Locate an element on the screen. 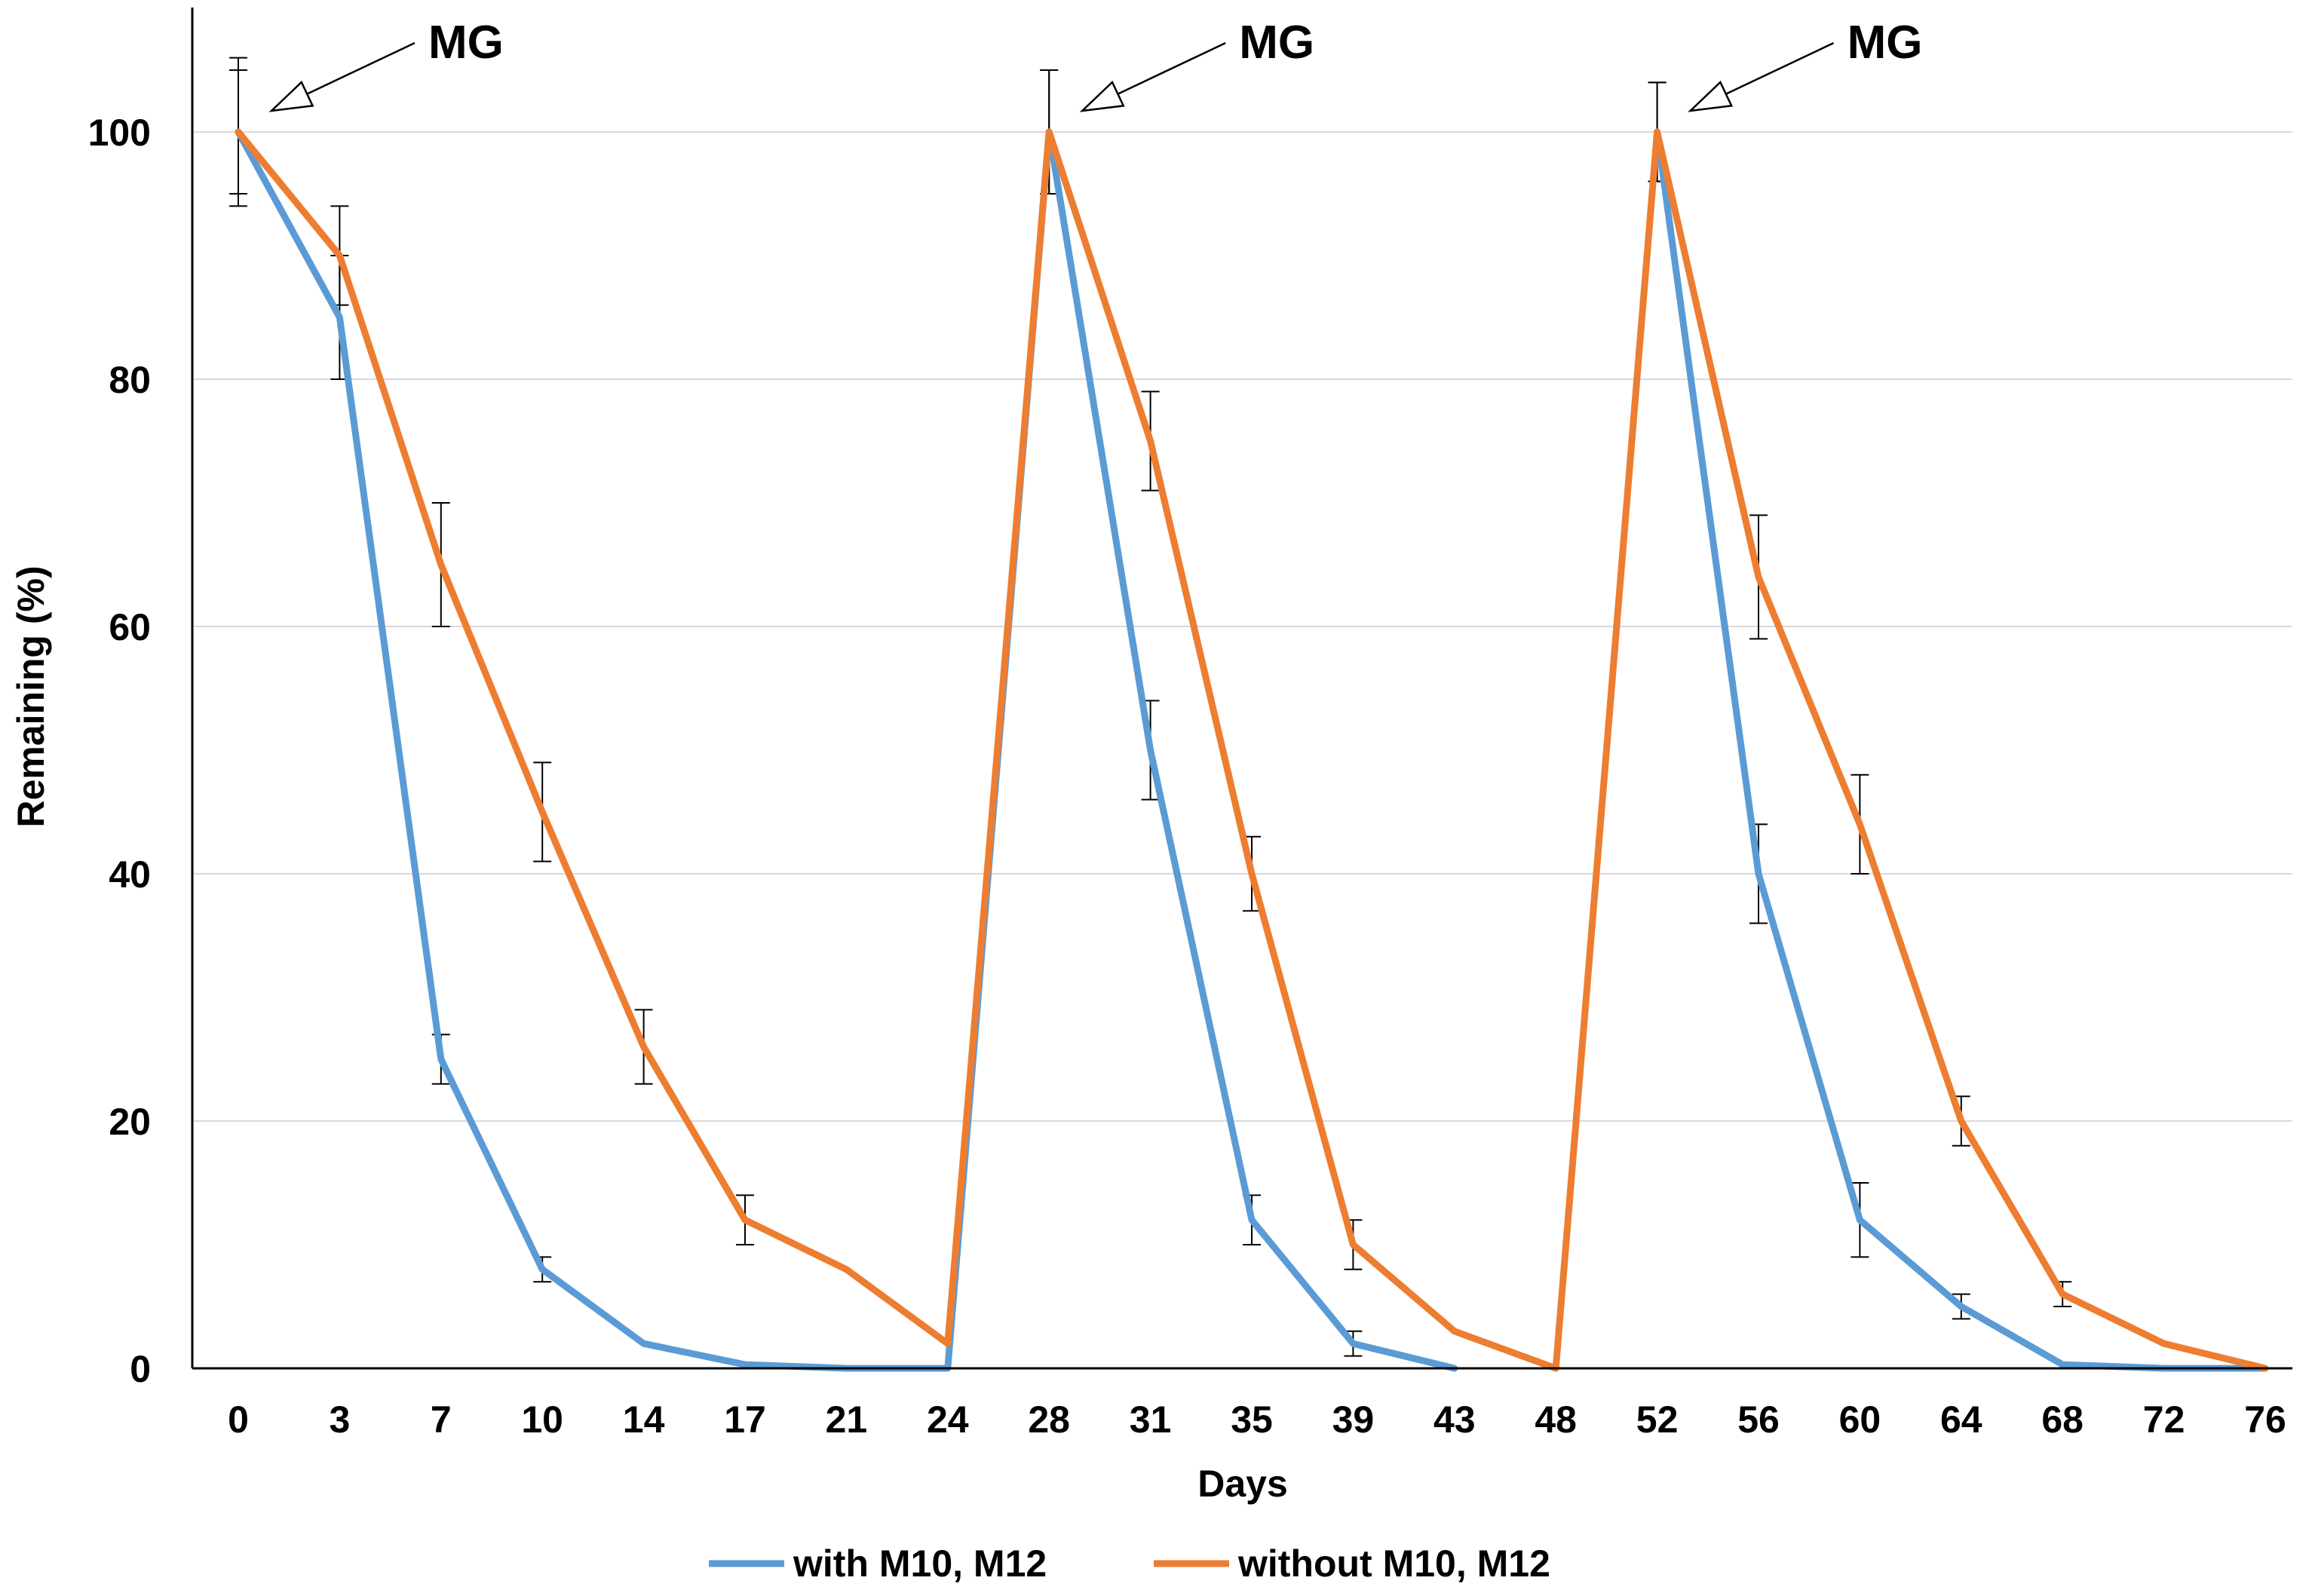 Image resolution: width=2312 pixels, height=1596 pixels. x-tick-label: 31 is located at coordinates (1151, 1419).